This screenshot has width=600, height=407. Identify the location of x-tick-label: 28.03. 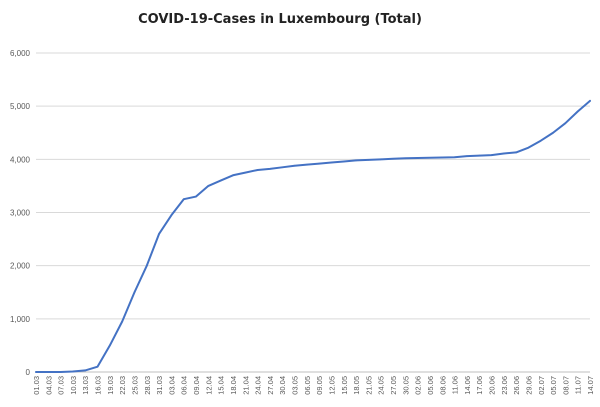
(147, 385).